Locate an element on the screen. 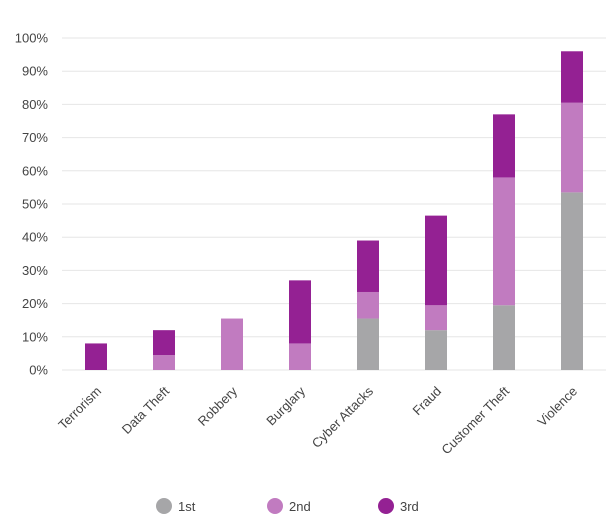  y-tick-label: 0% is located at coordinates (38, 370).